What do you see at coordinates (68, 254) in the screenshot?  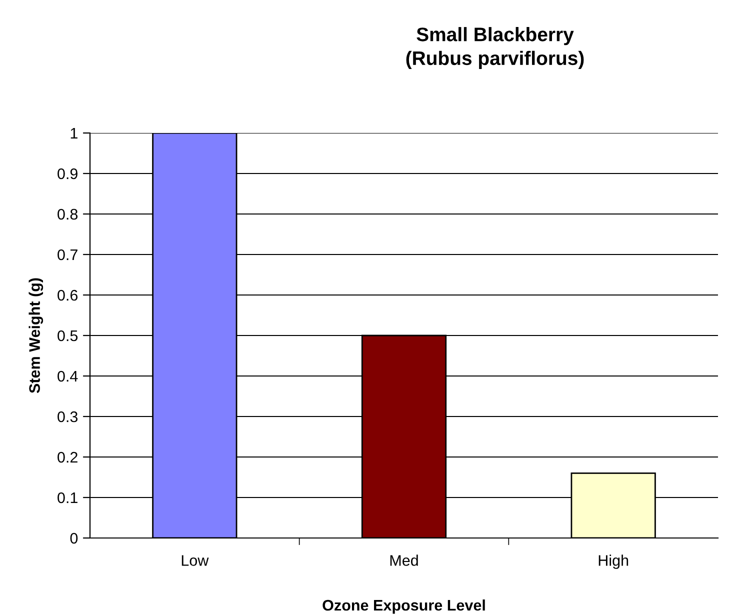 I see `y-tick-label: 0.7` at bounding box center [68, 254].